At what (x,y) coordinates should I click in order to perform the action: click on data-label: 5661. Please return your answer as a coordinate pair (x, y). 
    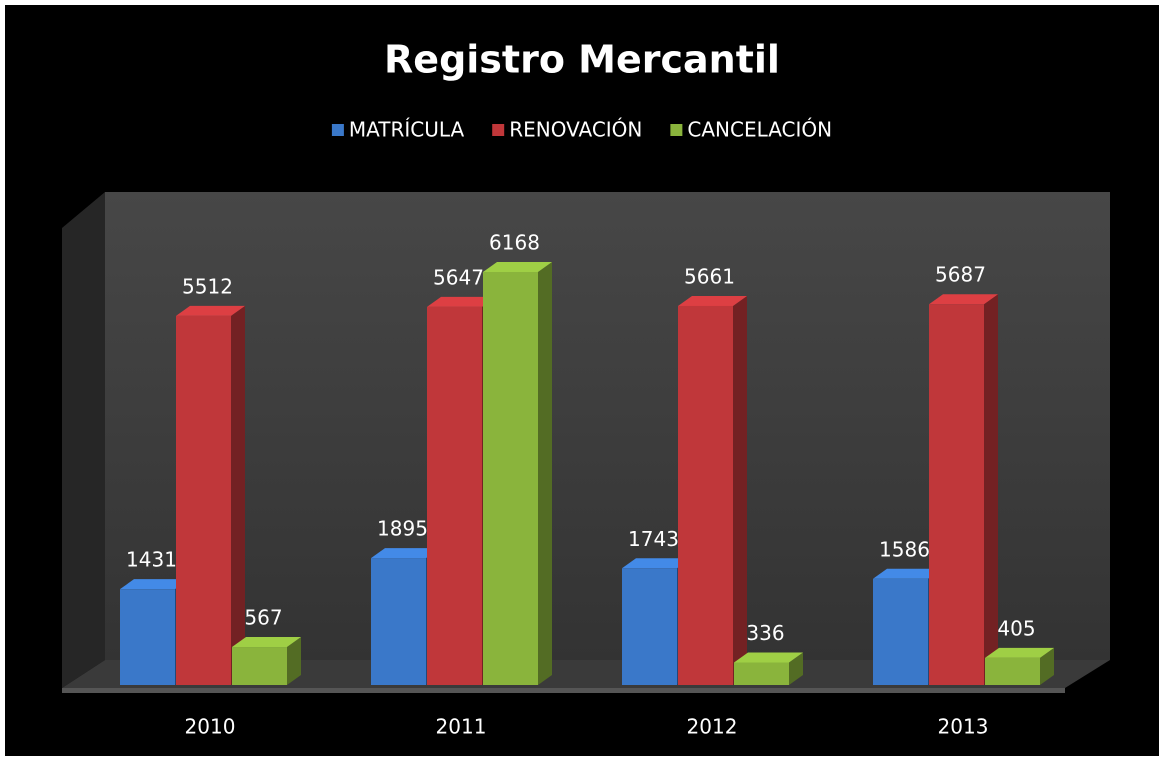
    Looking at the image, I should click on (709, 276).